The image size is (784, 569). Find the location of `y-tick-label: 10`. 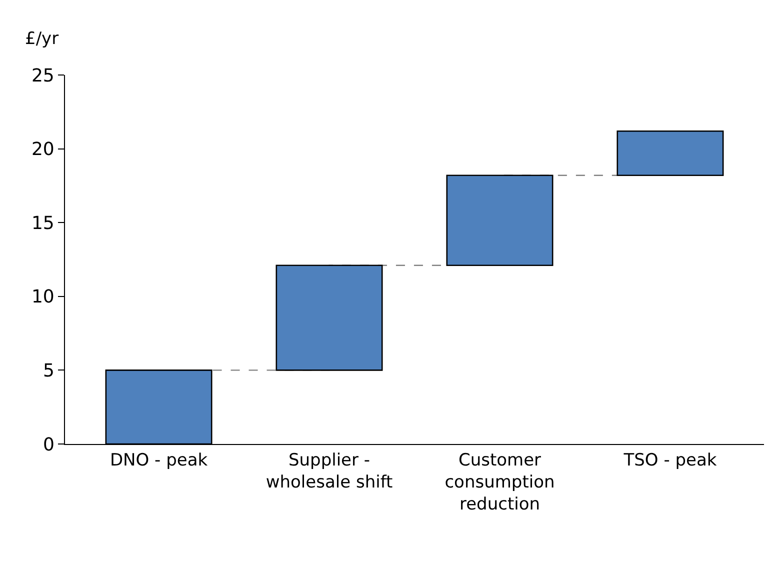

y-tick-label: 10 is located at coordinates (42, 297).